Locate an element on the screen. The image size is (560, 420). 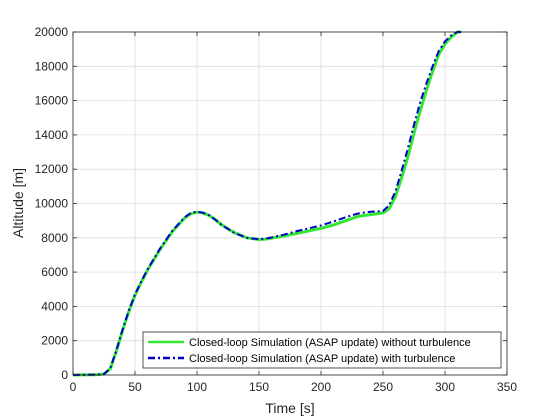
y-tick-label: 10000 is located at coordinates (52, 204).